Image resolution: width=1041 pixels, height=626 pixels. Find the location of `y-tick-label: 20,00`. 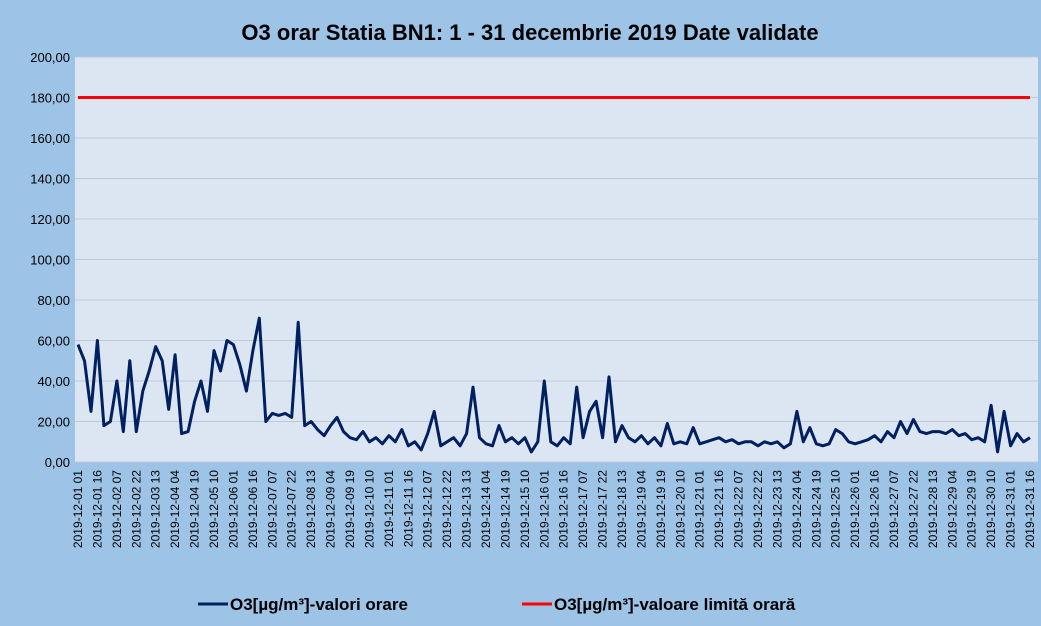

y-tick-label: 20,00 is located at coordinates (53, 422).